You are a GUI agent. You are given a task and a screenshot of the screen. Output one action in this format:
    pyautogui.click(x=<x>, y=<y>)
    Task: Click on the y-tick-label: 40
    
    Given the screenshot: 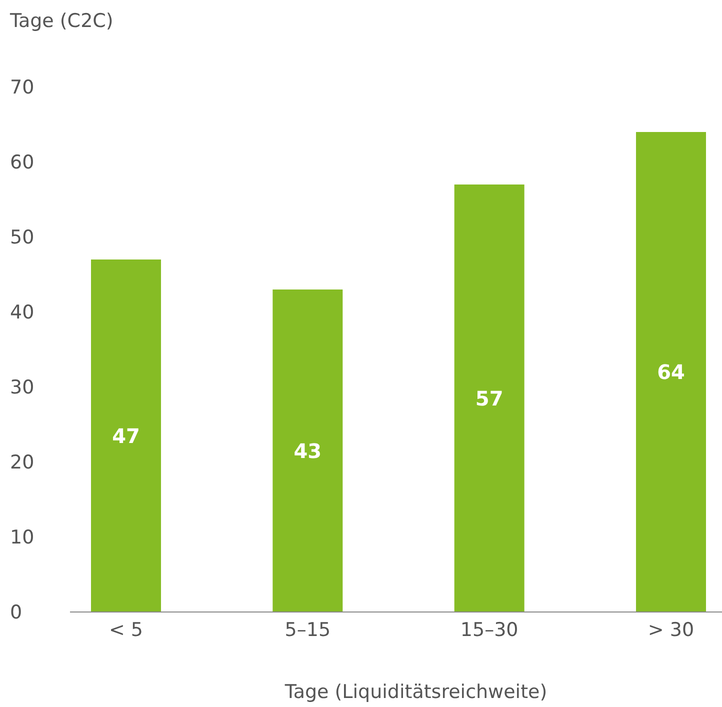 What is the action you would take?
    pyautogui.click(x=22, y=313)
    